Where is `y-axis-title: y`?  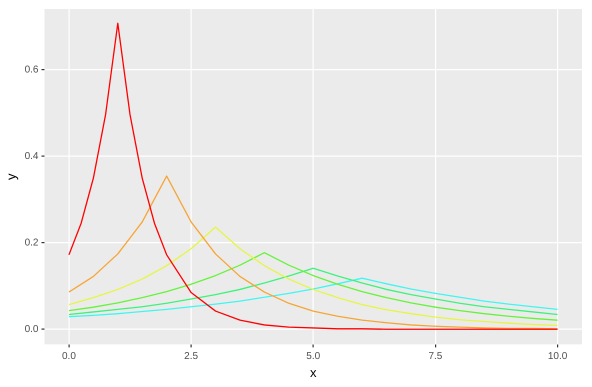 y-axis-title: y is located at coordinates (10, 176).